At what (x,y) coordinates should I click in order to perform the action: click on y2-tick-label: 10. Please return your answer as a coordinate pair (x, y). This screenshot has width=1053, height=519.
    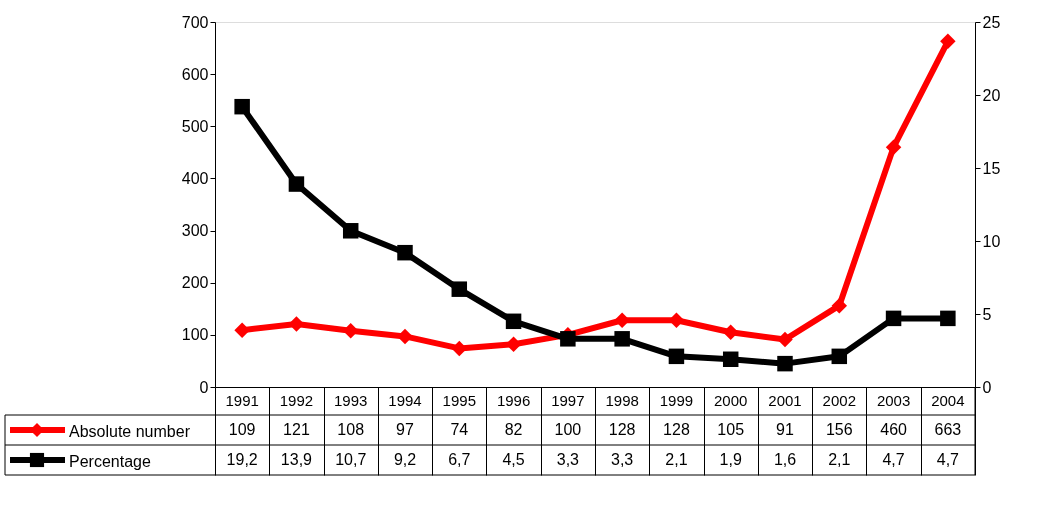
    Looking at the image, I should click on (991, 241).